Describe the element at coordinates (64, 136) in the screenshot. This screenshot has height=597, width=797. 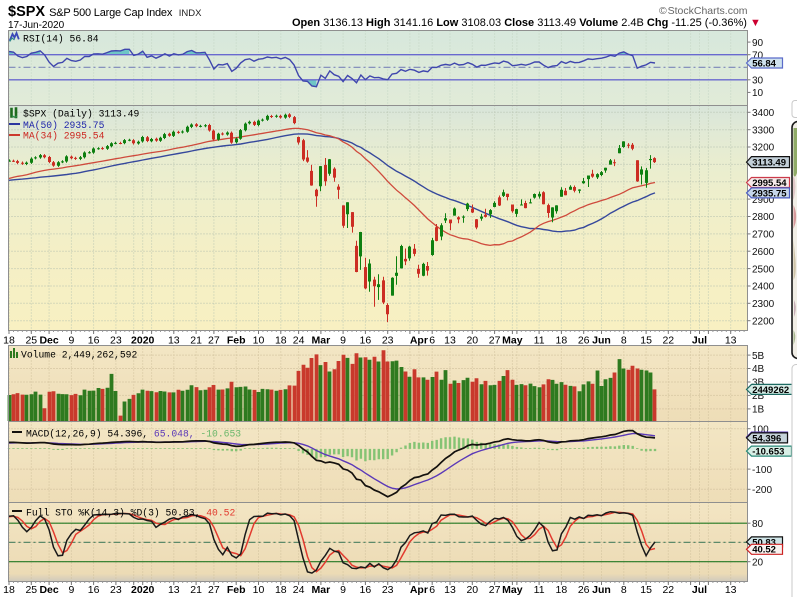
I see `svg-text: MA(34) 2995.54` at that location.